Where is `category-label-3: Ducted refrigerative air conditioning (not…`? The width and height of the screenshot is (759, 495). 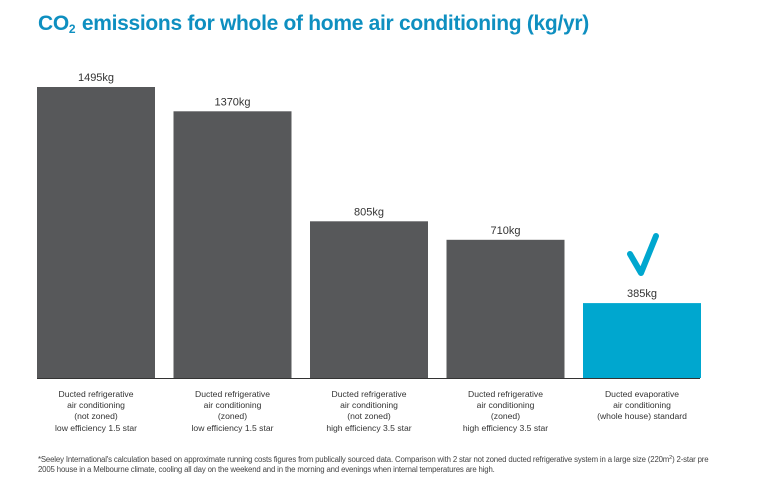 category-label-3: Ducted refrigerative air conditioning (not… is located at coordinates (369, 411).